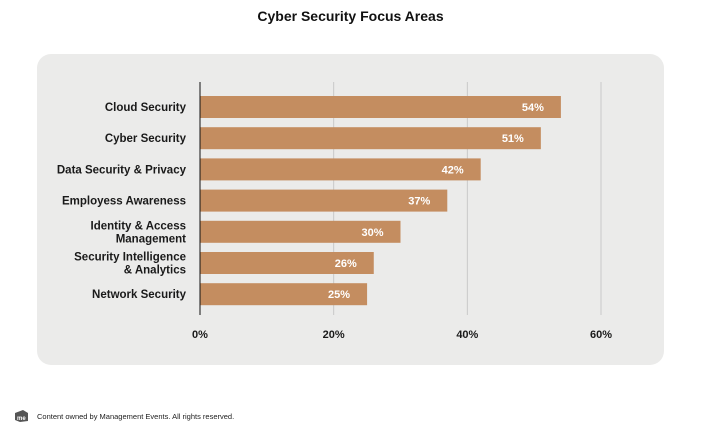 This screenshot has width=701, height=434. What do you see at coordinates (533, 108) in the screenshot?
I see `bar-value-label: 54%` at bounding box center [533, 108].